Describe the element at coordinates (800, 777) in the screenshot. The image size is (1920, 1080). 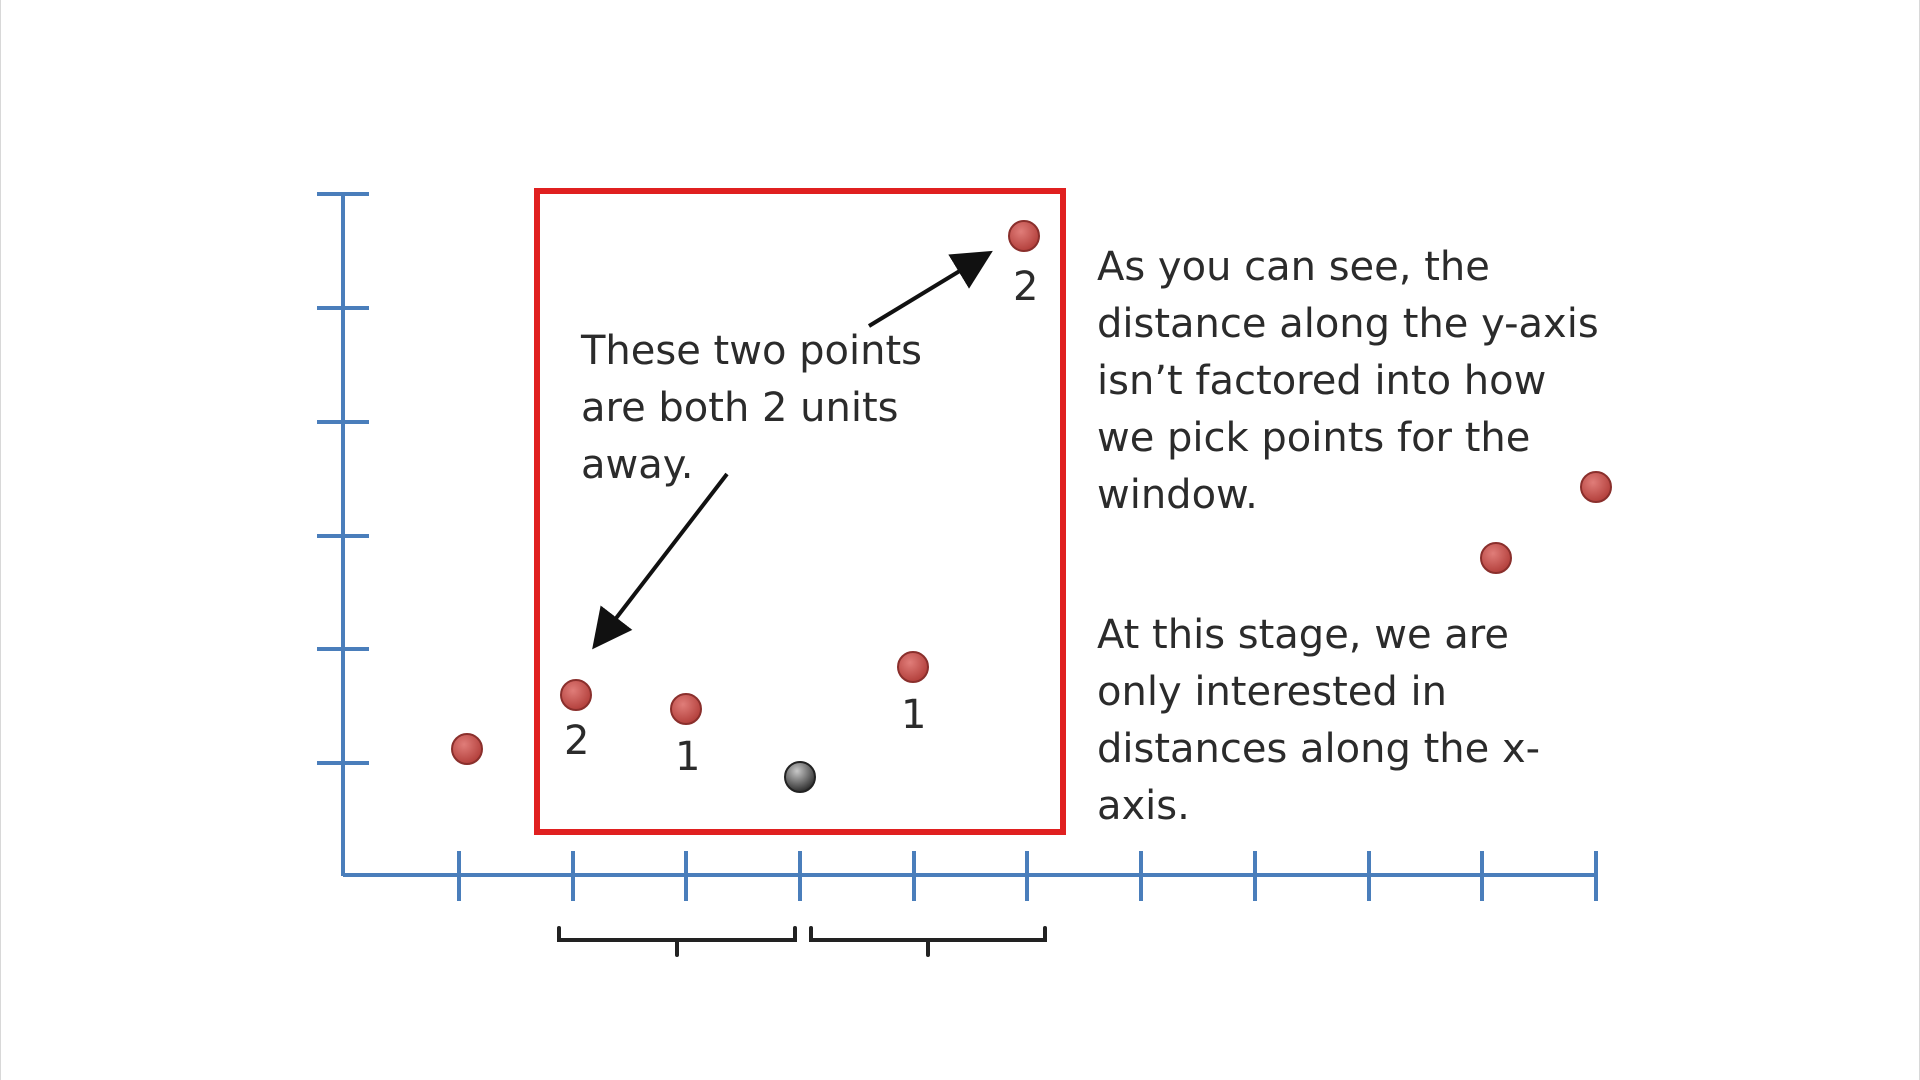
I see `query-point` at that location.